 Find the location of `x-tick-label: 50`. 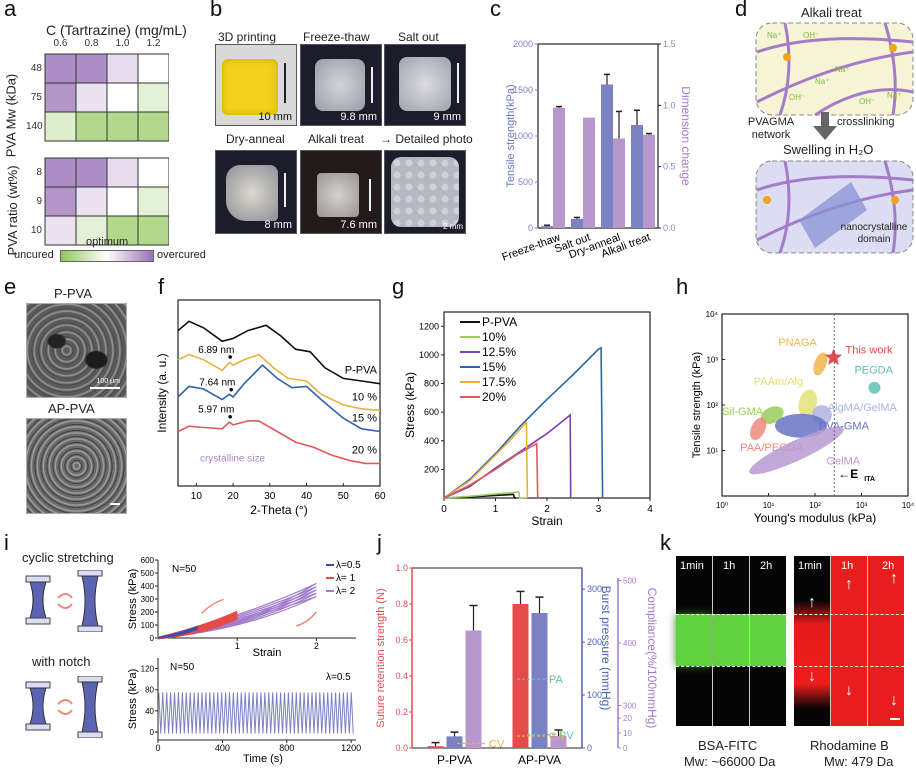

x-tick-label: 50 is located at coordinates (344, 496).